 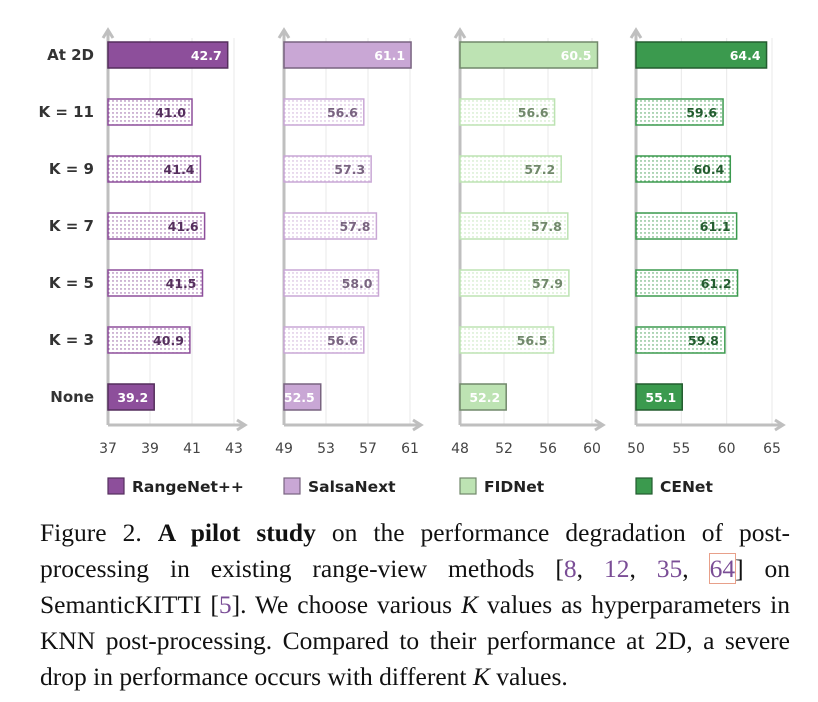 What do you see at coordinates (66, 112) in the screenshot?
I see `category-label: K = 11` at bounding box center [66, 112].